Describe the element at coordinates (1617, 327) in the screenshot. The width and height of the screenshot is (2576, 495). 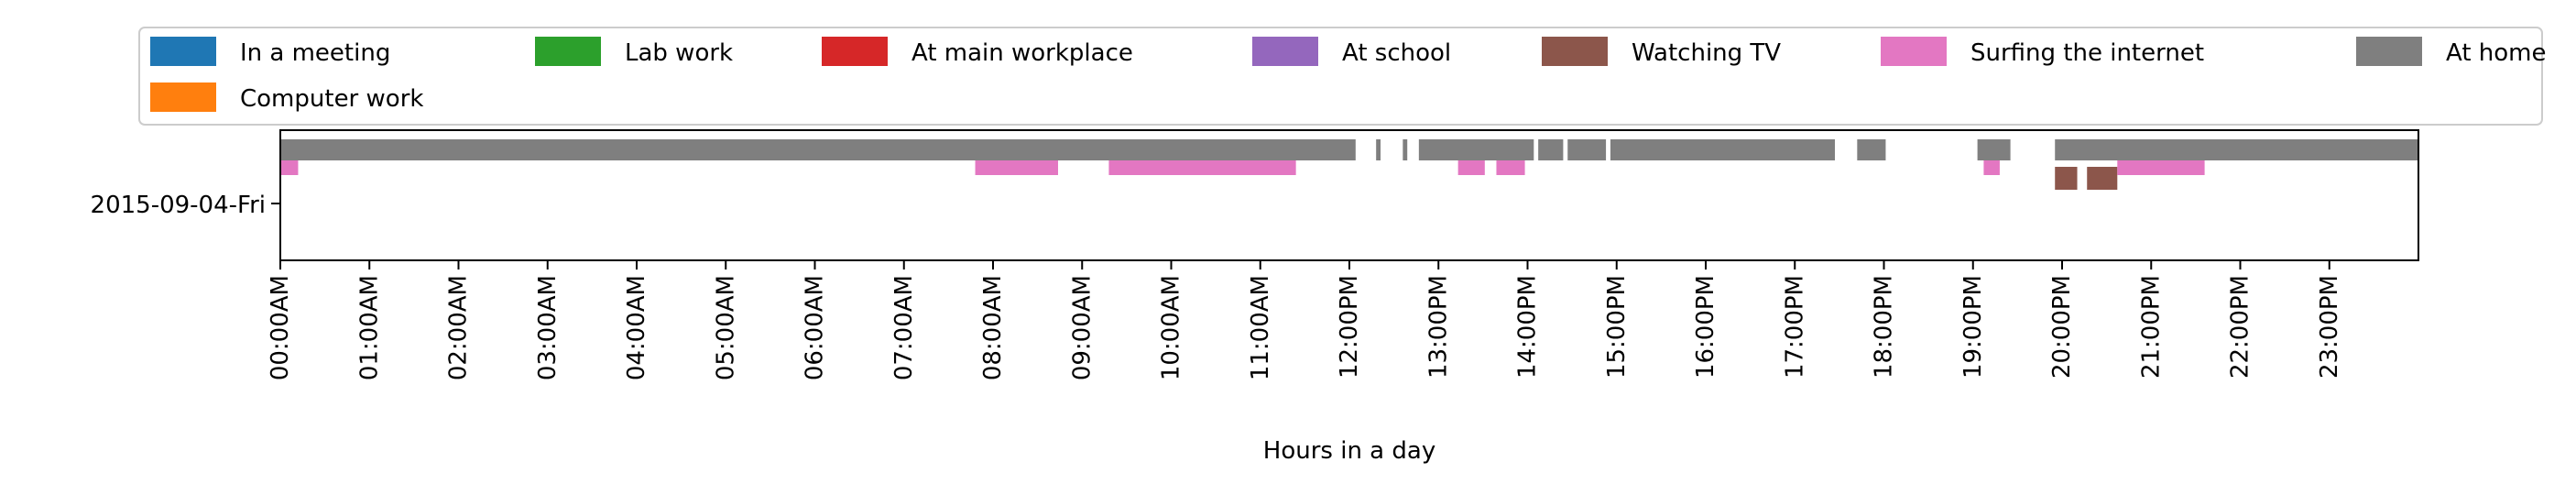
I see `x-tick-label: 15:00PM` at that location.